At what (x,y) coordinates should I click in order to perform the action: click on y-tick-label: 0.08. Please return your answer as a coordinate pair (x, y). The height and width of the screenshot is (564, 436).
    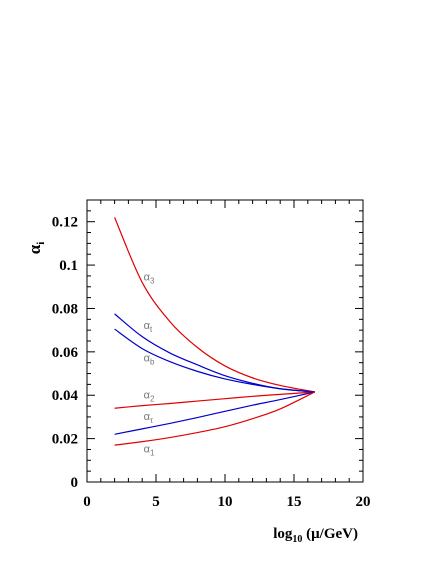
    Looking at the image, I should click on (65, 309).